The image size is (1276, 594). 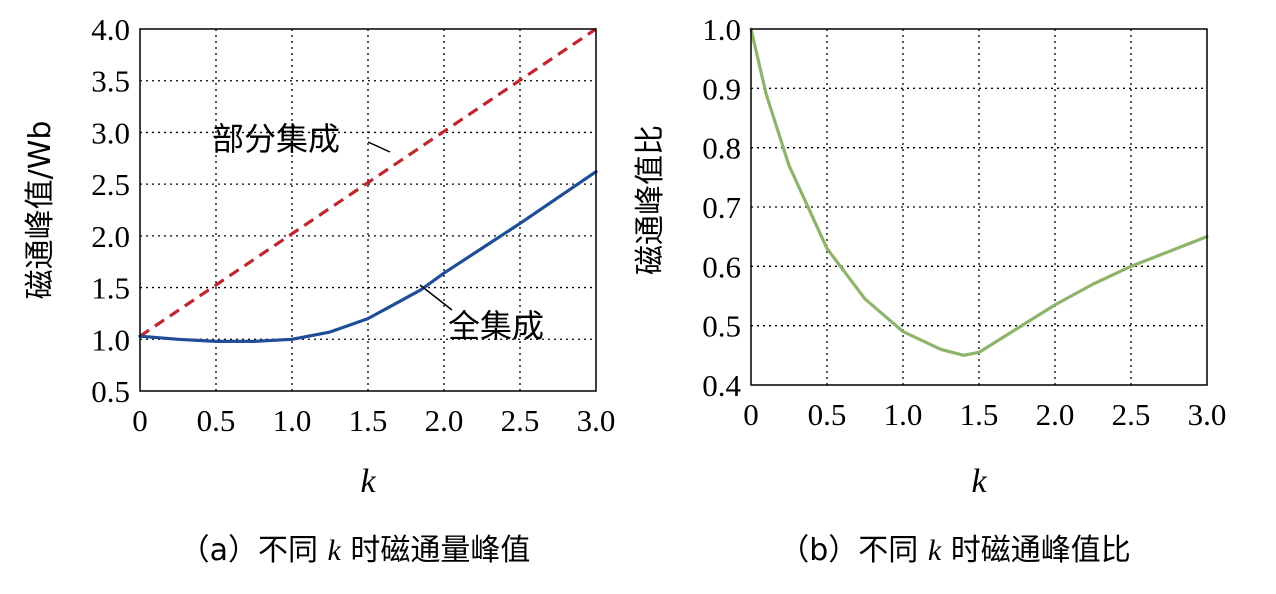 What do you see at coordinates (496, 326) in the screenshot?
I see `annotation-full-integration: 全集成` at bounding box center [496, 326].